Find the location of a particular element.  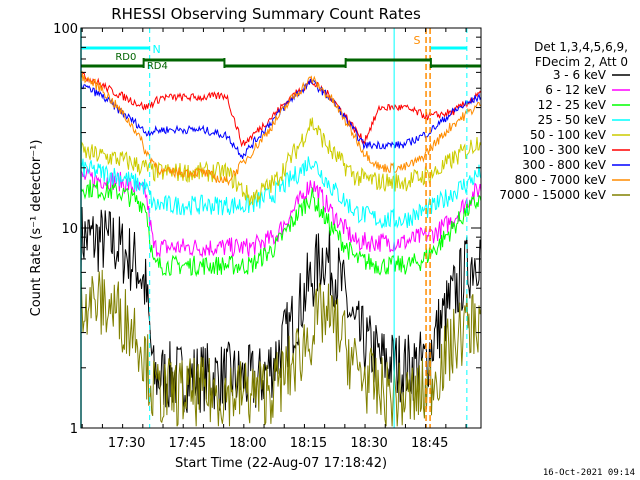

legend-entry-label: 25 - 50 keV is located at coordinates (572, 120).